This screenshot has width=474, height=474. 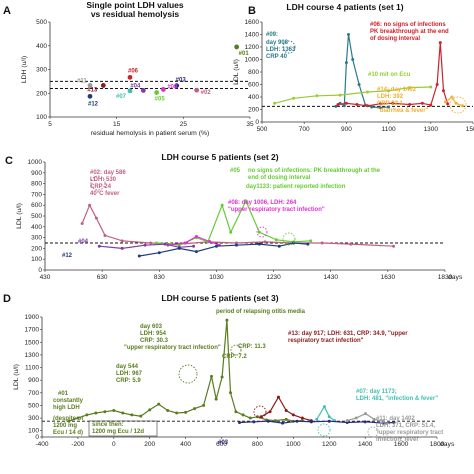 I want to click on chart-title-B: LDH course 4 patients (set 1), so click(x=344, y=7).